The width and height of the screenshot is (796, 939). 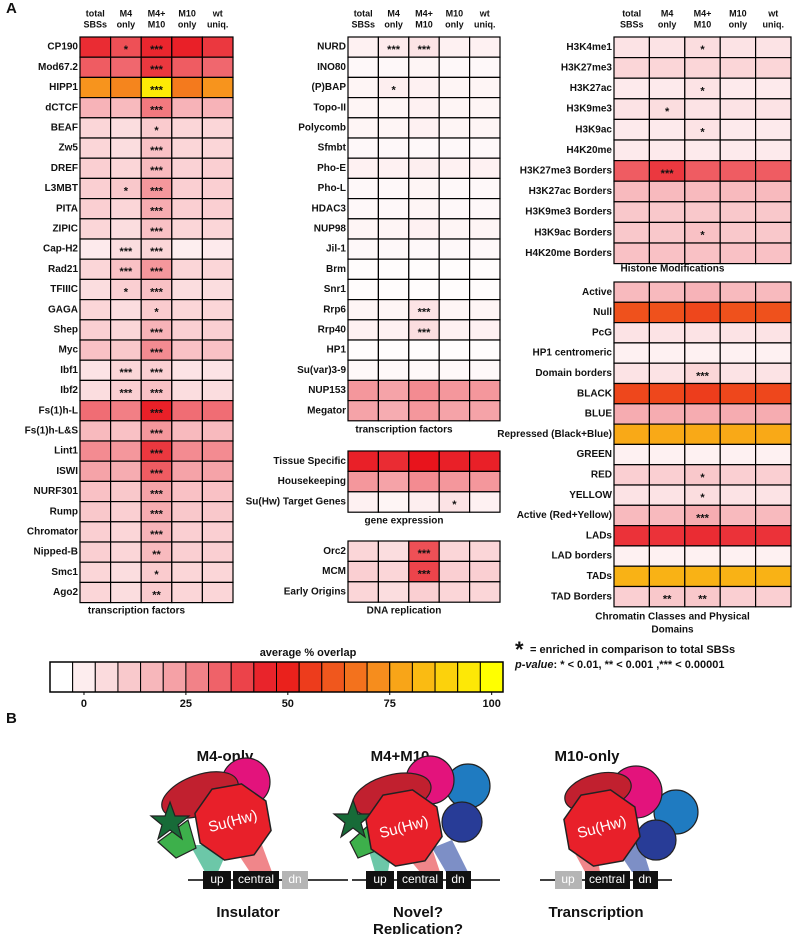 What do you see at coordinates (336, 249) in the screenshot?
I see `row-label: Jil-1` at bounding box center [336, 249].